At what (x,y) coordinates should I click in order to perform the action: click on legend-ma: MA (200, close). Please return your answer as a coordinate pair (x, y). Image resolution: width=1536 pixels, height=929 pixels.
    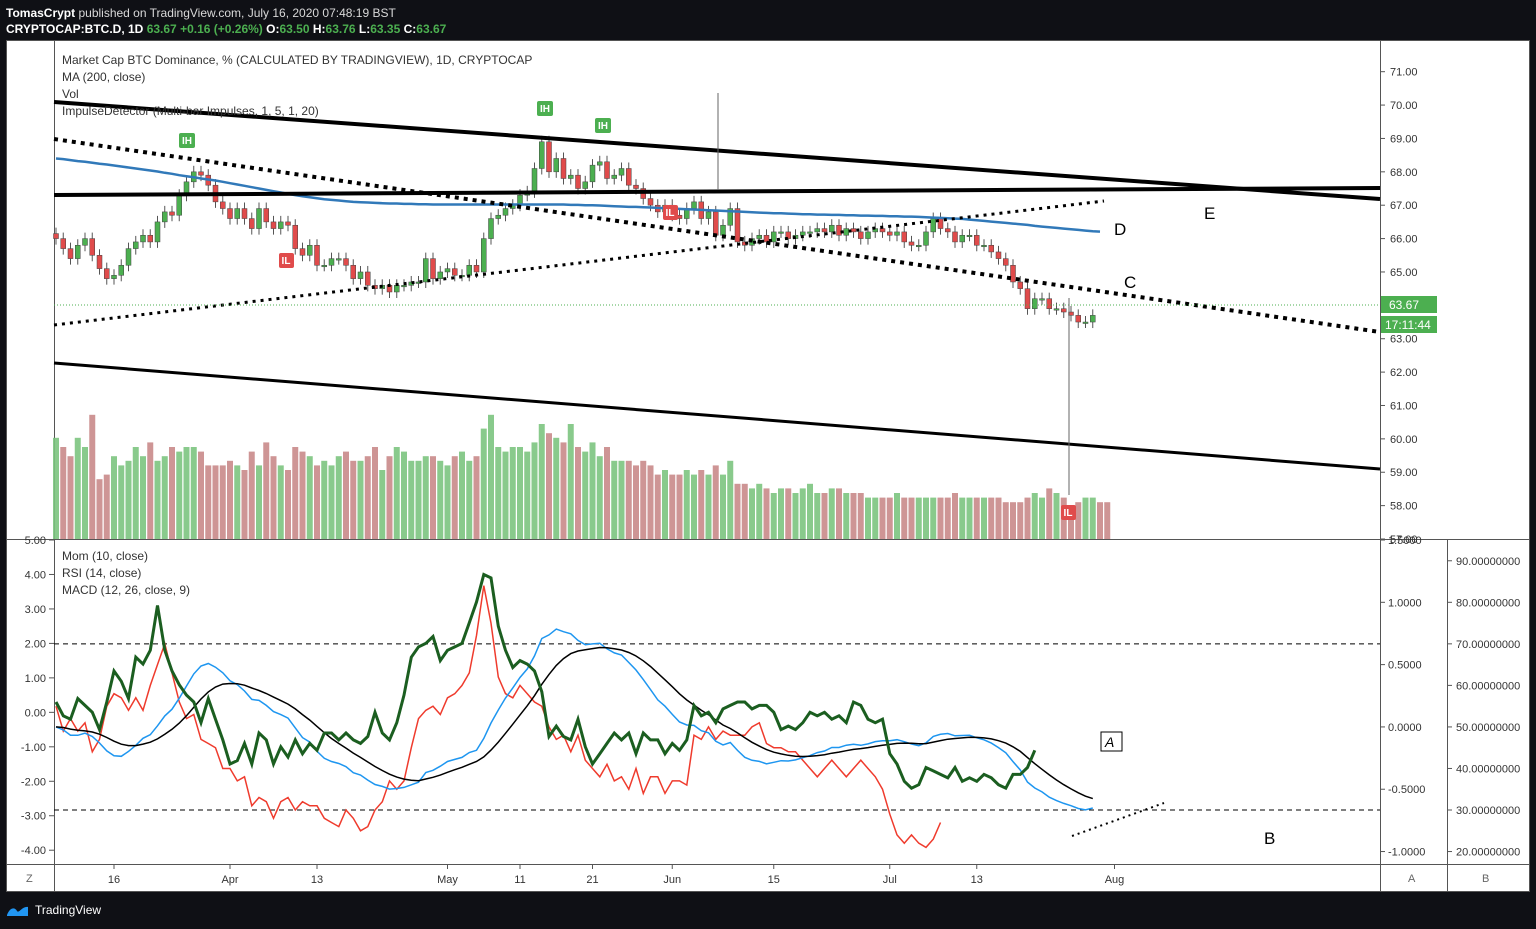
    Looking at the image, I should click on (103, 77).